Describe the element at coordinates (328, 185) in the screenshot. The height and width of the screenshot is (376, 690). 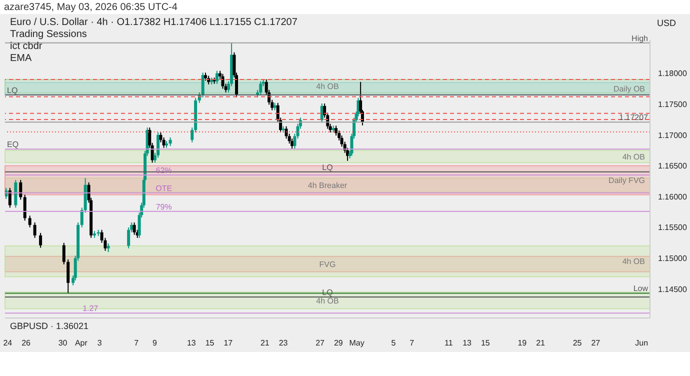
I see `band-label: 4h Breaker` at that location.